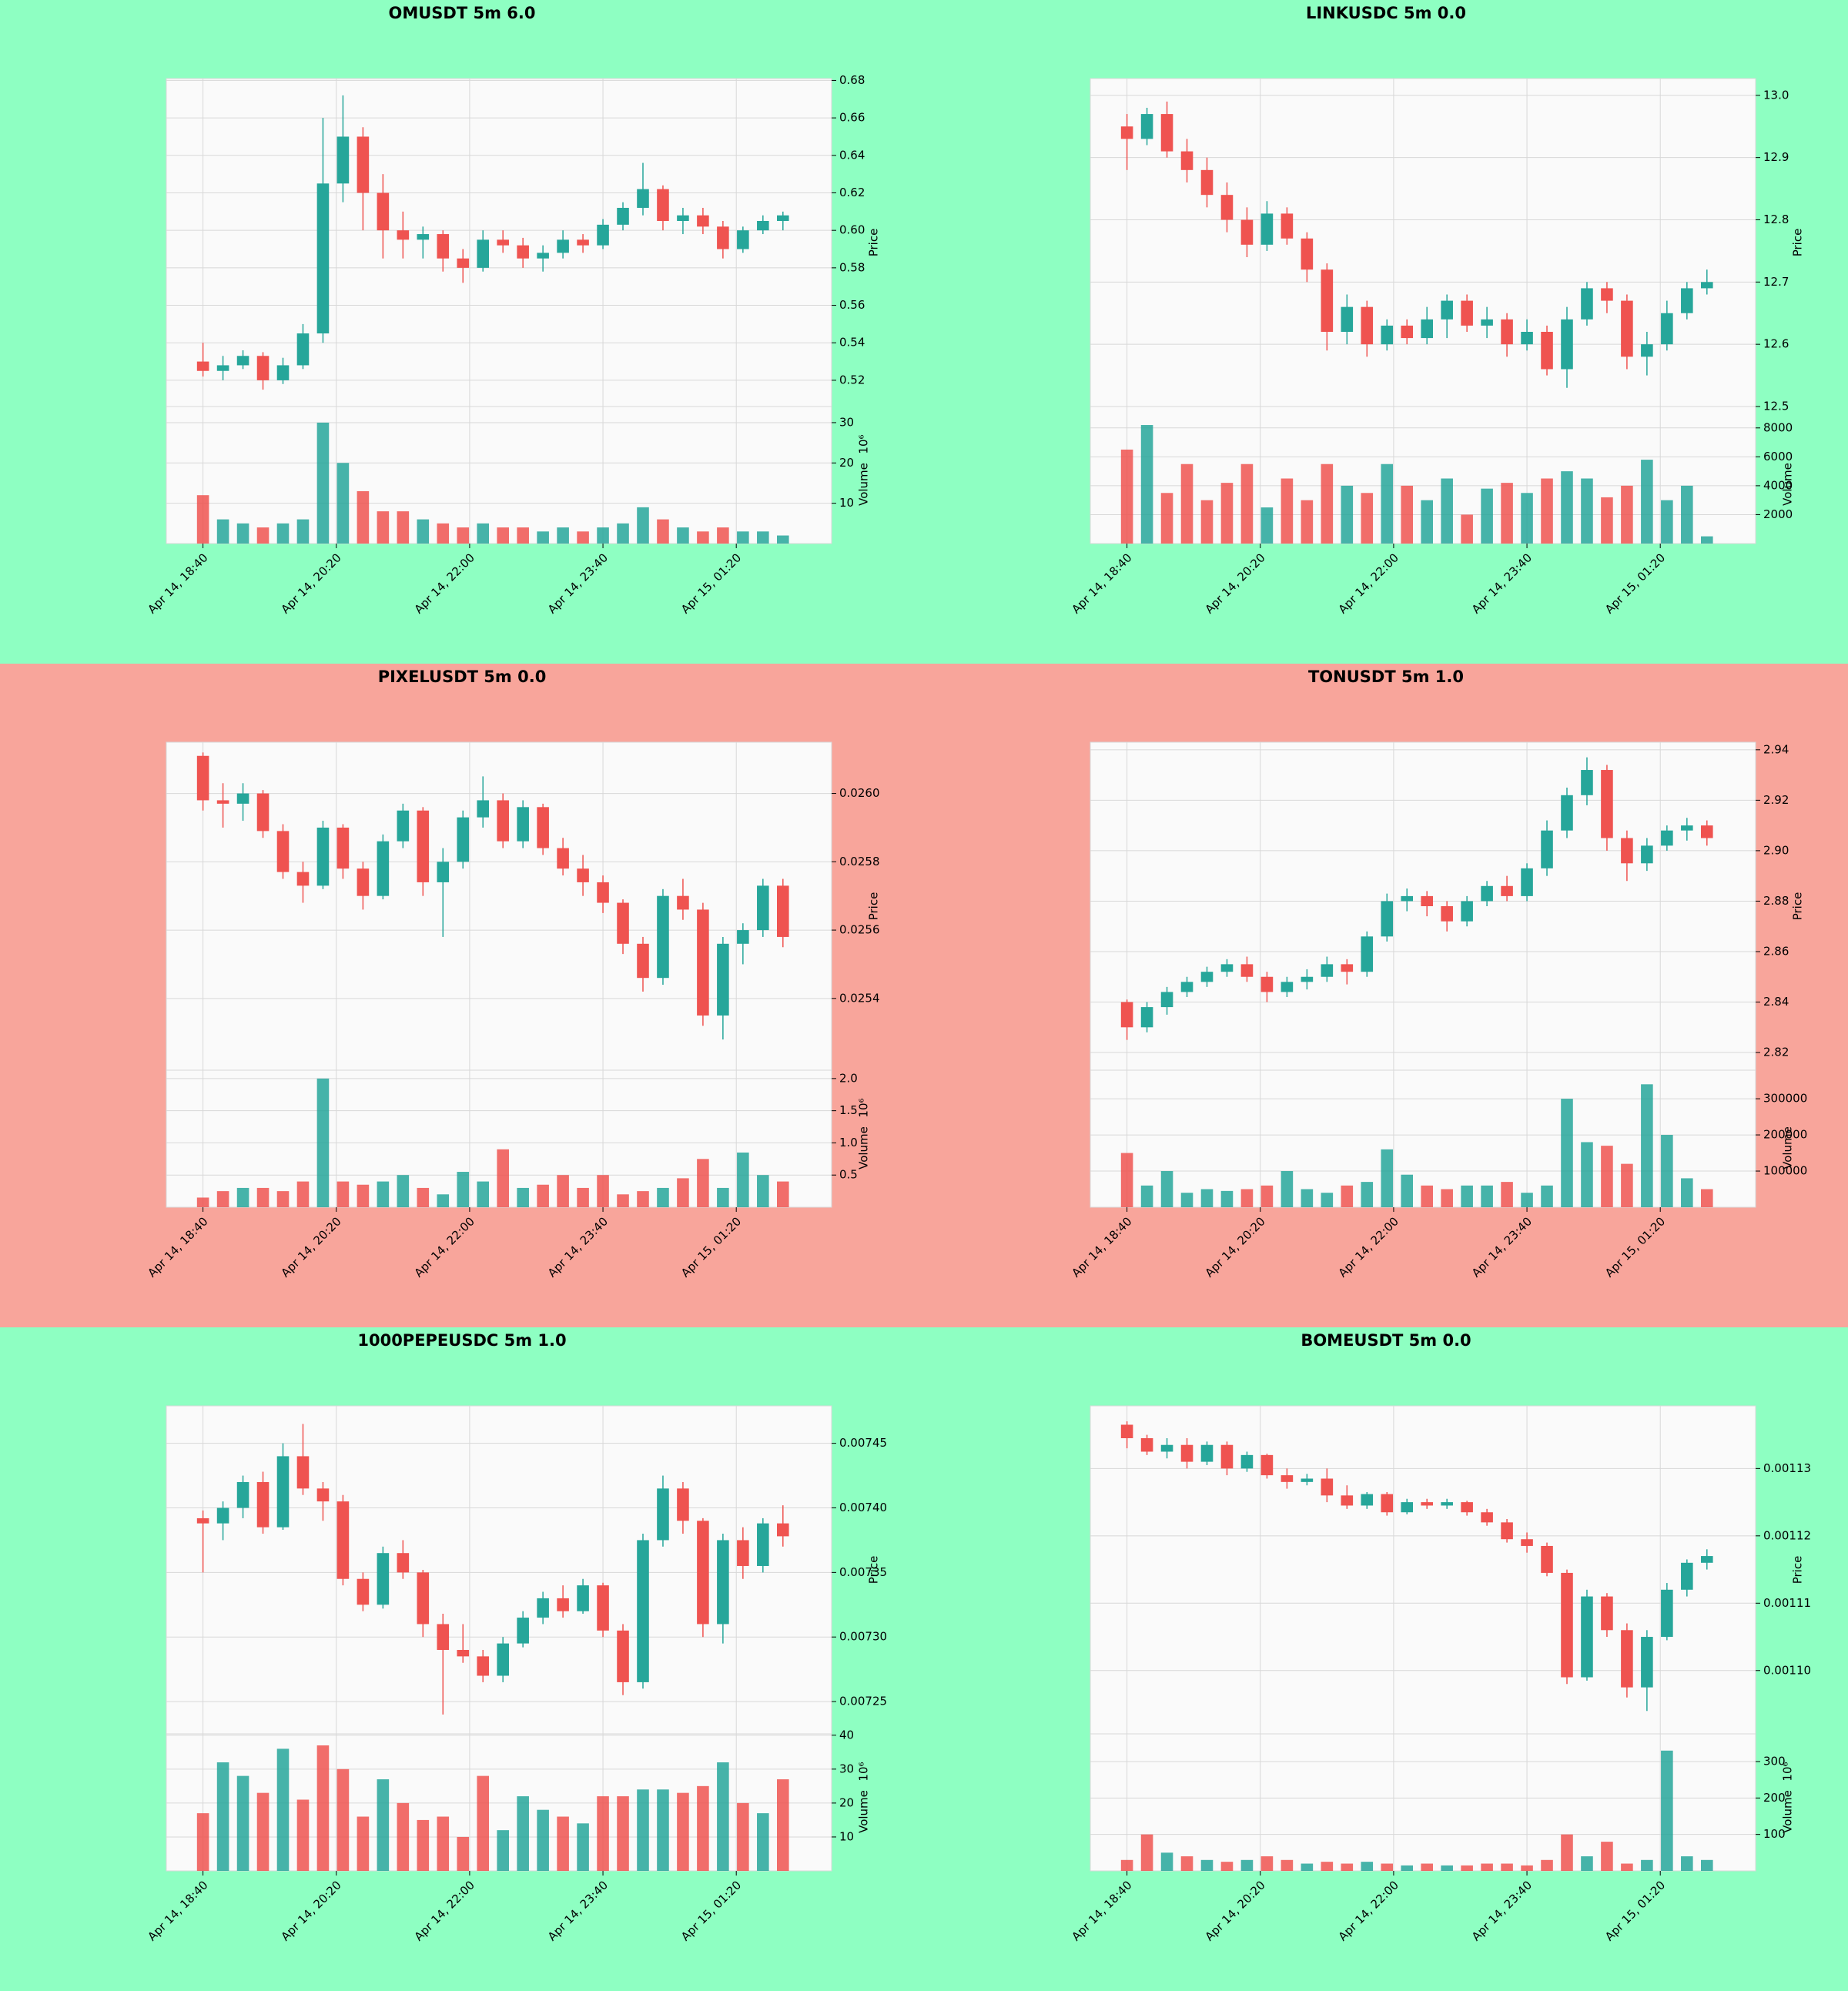 This screenshot has width=1848, height=1991. Describe the element at coordinates (1788, 1771) in the screenshot. I see `volume-offset-label: 10⁶` at that location.